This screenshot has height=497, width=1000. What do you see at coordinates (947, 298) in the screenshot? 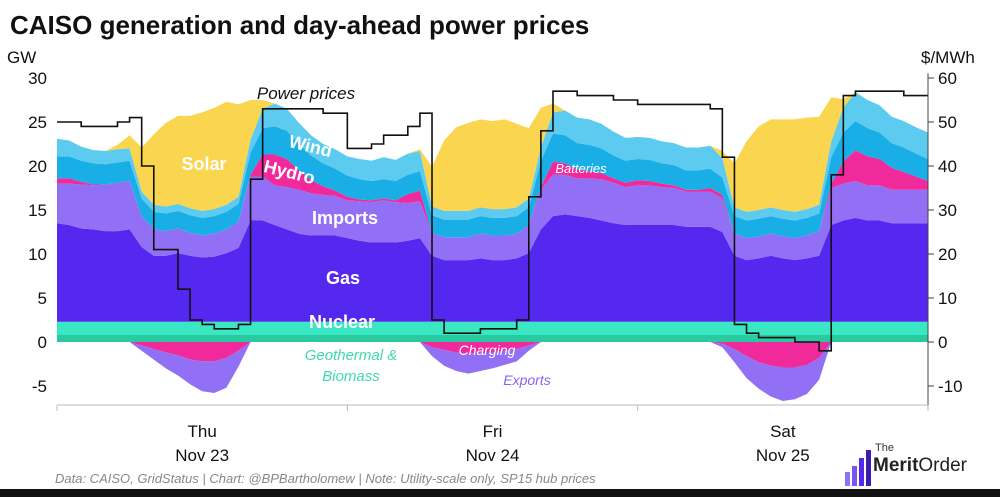
I see `right-tick-label: 10` at bounding box center [947, 298].